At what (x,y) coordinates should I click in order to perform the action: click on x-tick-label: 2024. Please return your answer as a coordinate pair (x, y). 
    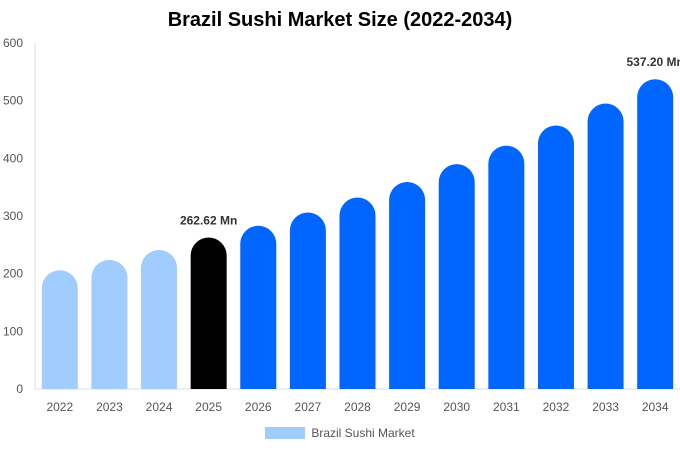
    Looking at the image, I should click on (159, 407).